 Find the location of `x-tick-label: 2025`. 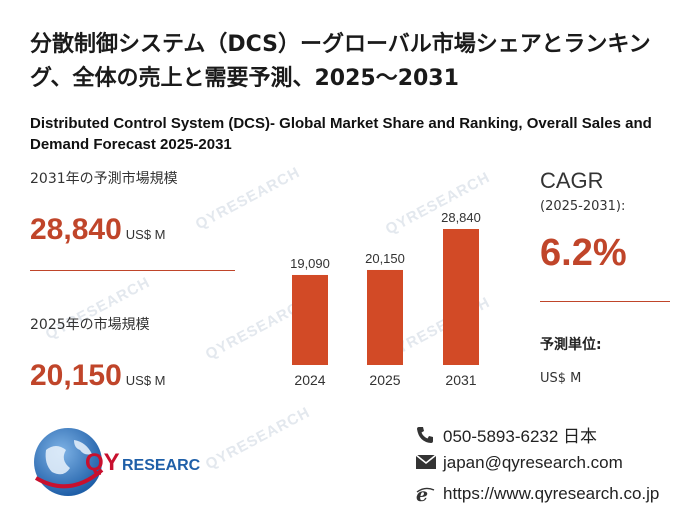

x-tick-label: 2025 is located at coordinates (384, 380).